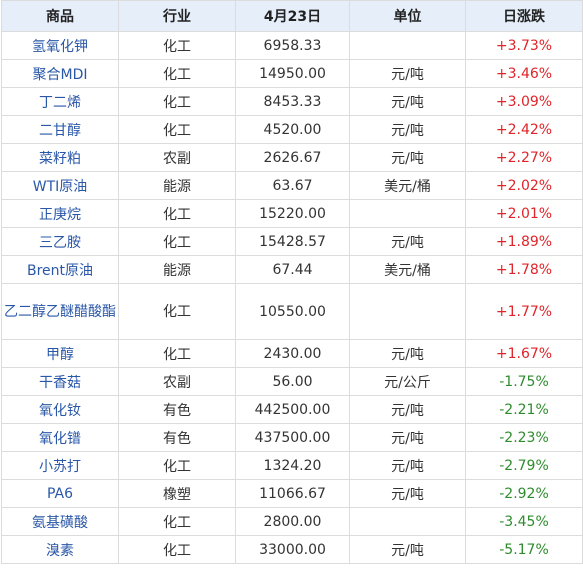 This screenshot has height=569, width=583. Describe the element at coordinates (292, 185) in the screenshot. I see `price-cell: 63.67` at that location.